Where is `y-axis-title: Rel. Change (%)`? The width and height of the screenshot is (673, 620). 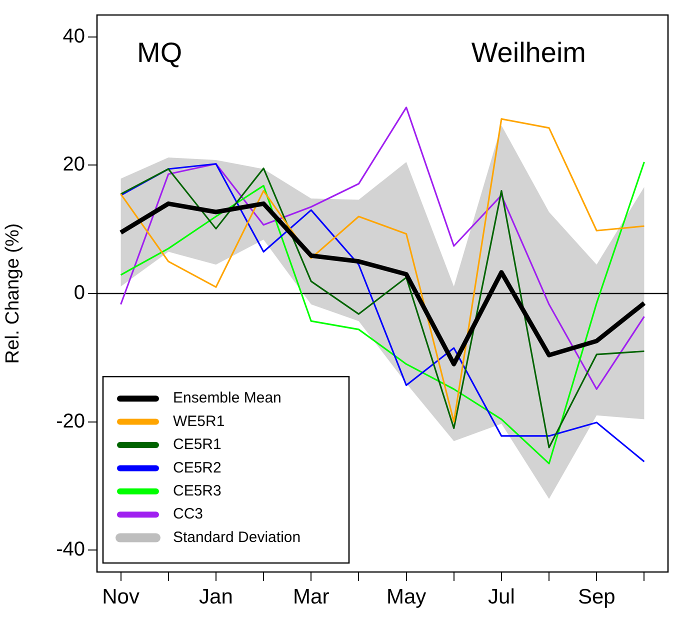 y-axis-title: Rel. Change (%) is located at coordinates (13, 293).